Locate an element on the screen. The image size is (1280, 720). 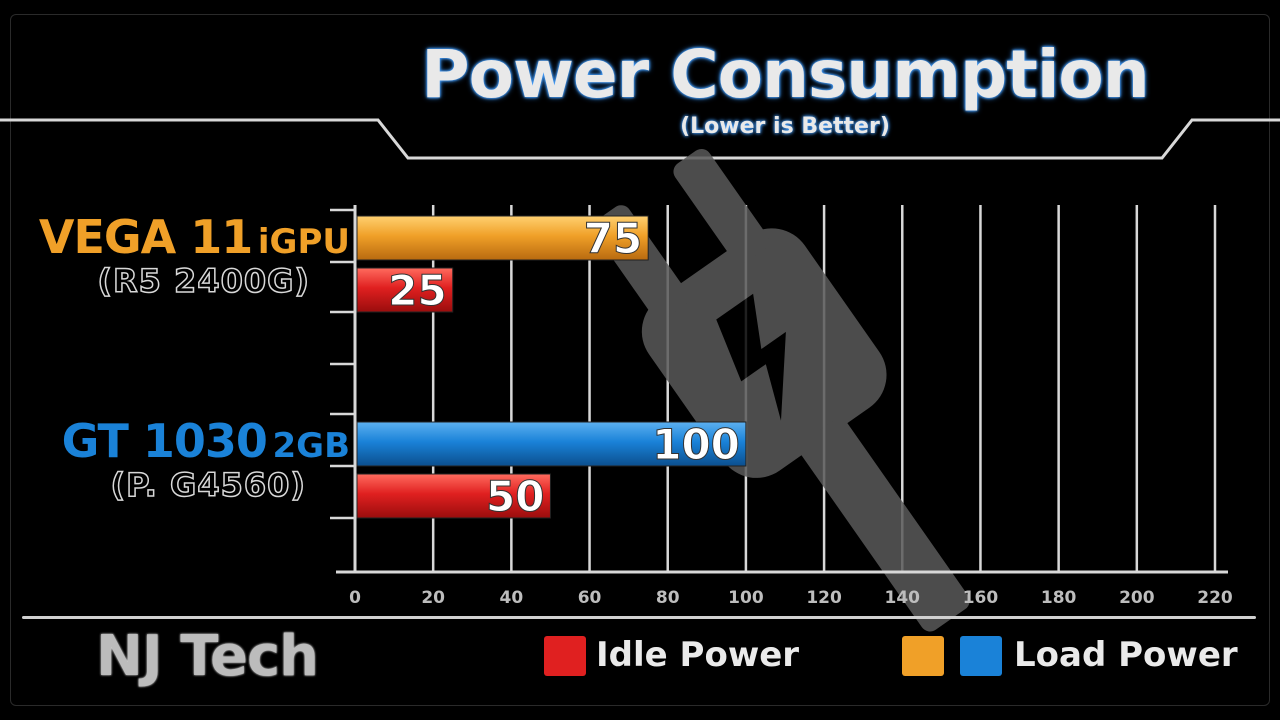
x-tick-label: 20 is located at coordinates (433, 598).